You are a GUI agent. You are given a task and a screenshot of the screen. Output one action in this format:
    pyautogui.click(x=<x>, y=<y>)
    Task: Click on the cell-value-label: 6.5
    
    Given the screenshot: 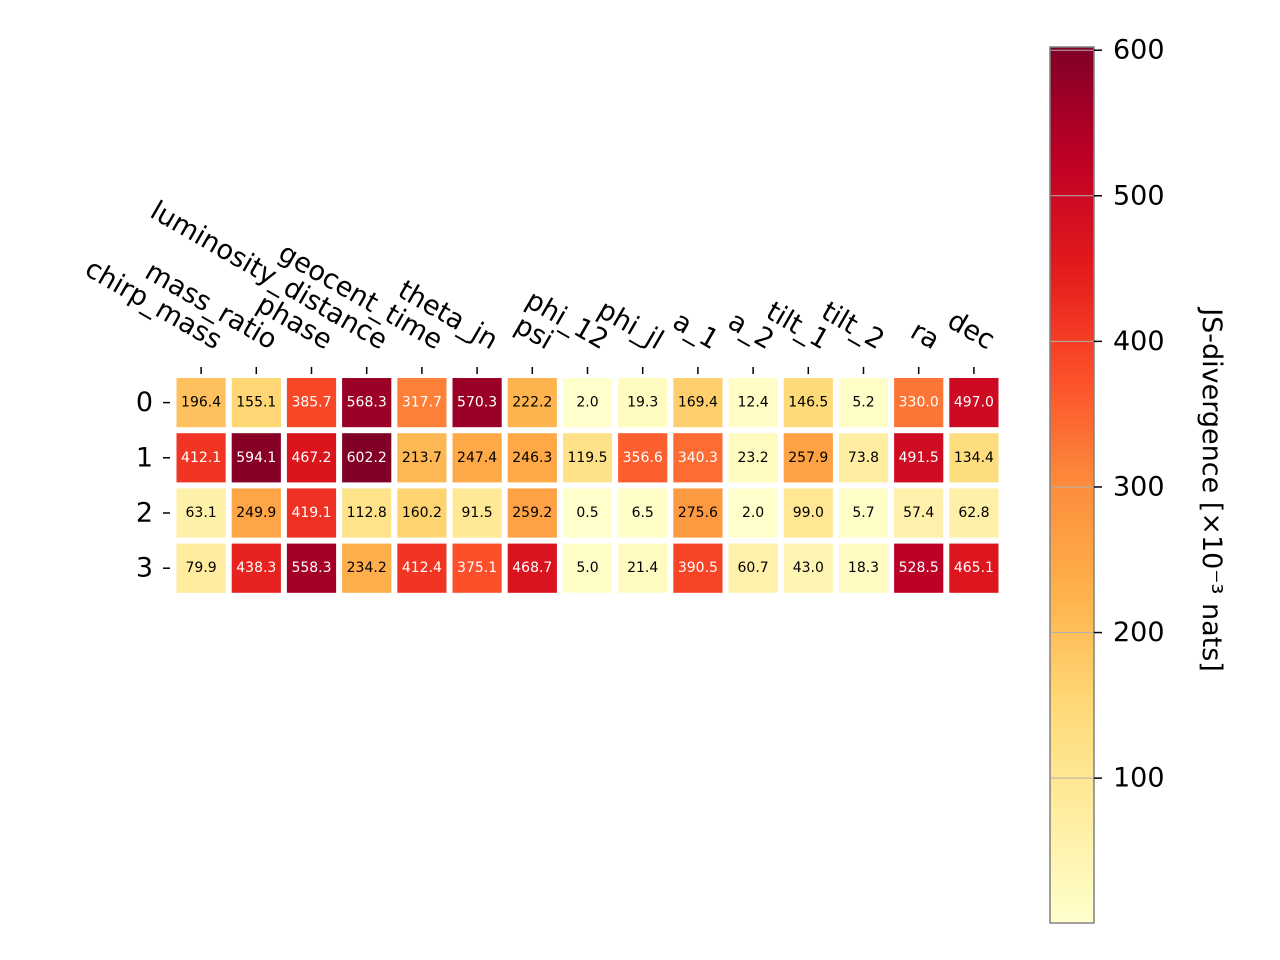 What is the action you would take?
    pyautogui.click(x=643, y=513)
    